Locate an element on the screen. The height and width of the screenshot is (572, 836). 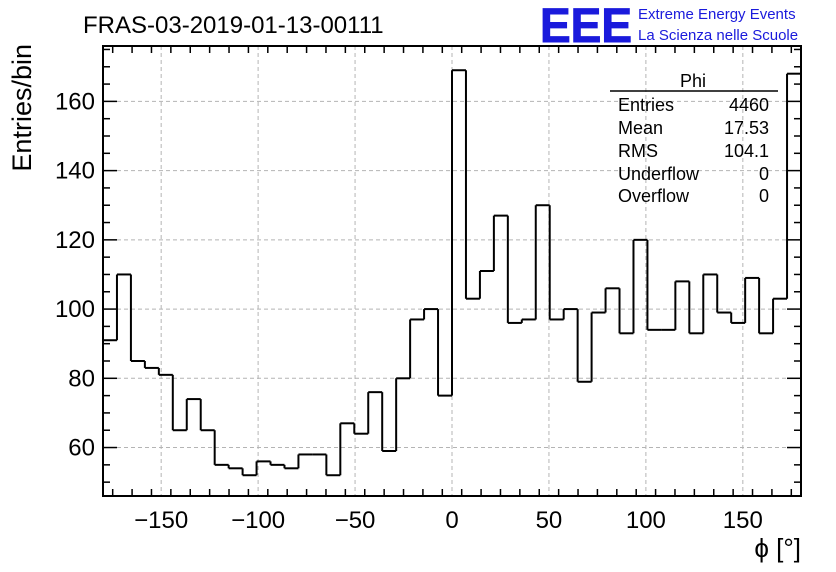
stats-label-rms: RMS is located at coordinates (638, 151).